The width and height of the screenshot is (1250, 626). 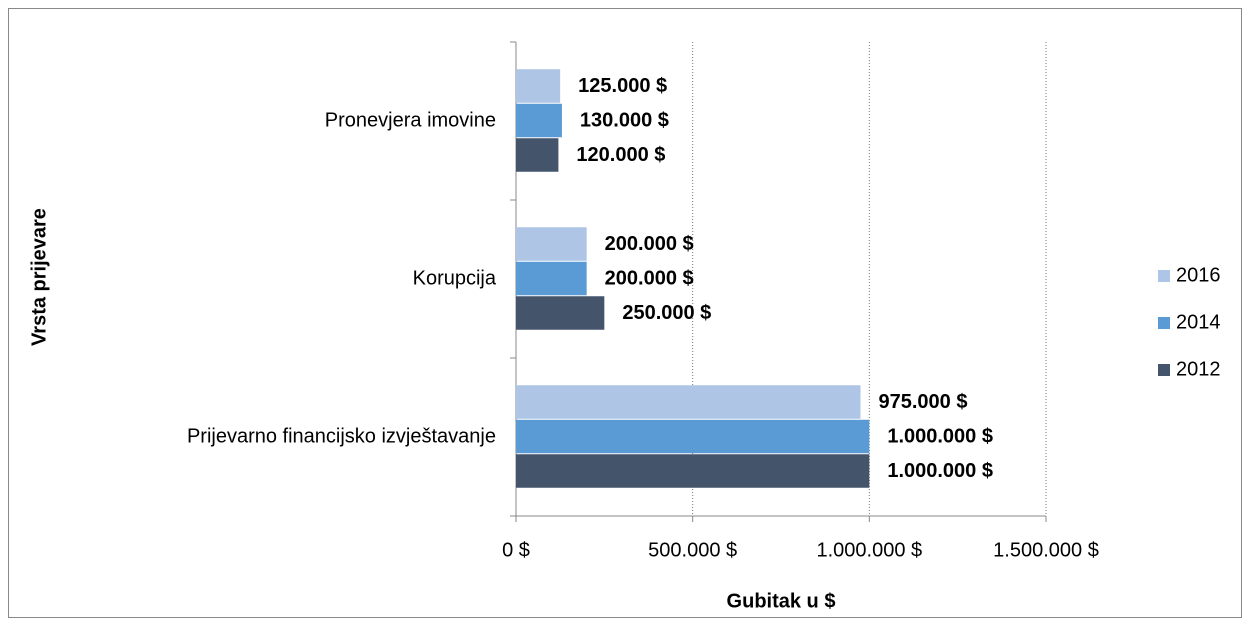 I want to click on y-tick-label: Korupcija, so click(x=455, y=278).